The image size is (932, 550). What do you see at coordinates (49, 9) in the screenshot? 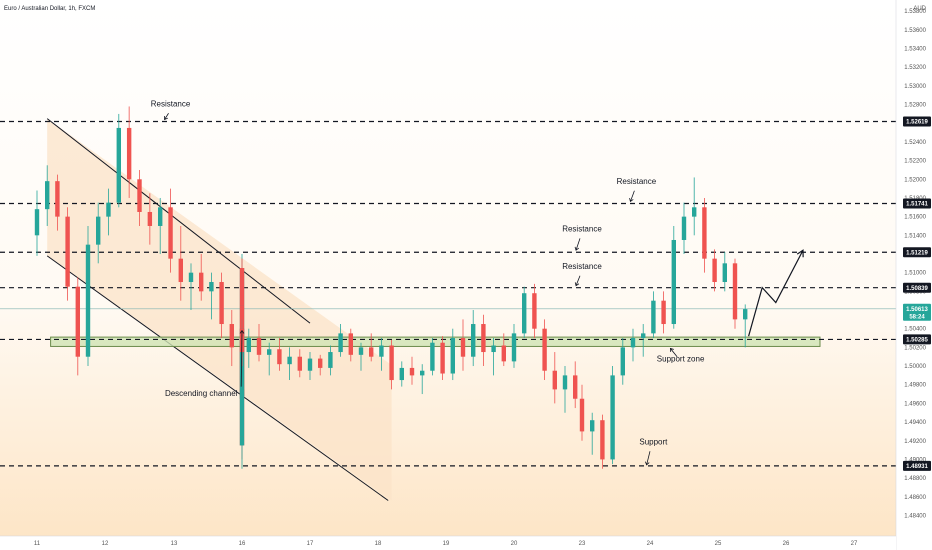
I see `chart-title: Euro / Australian Dollar, 1h, FXCM` at bounding box center [49, 9].